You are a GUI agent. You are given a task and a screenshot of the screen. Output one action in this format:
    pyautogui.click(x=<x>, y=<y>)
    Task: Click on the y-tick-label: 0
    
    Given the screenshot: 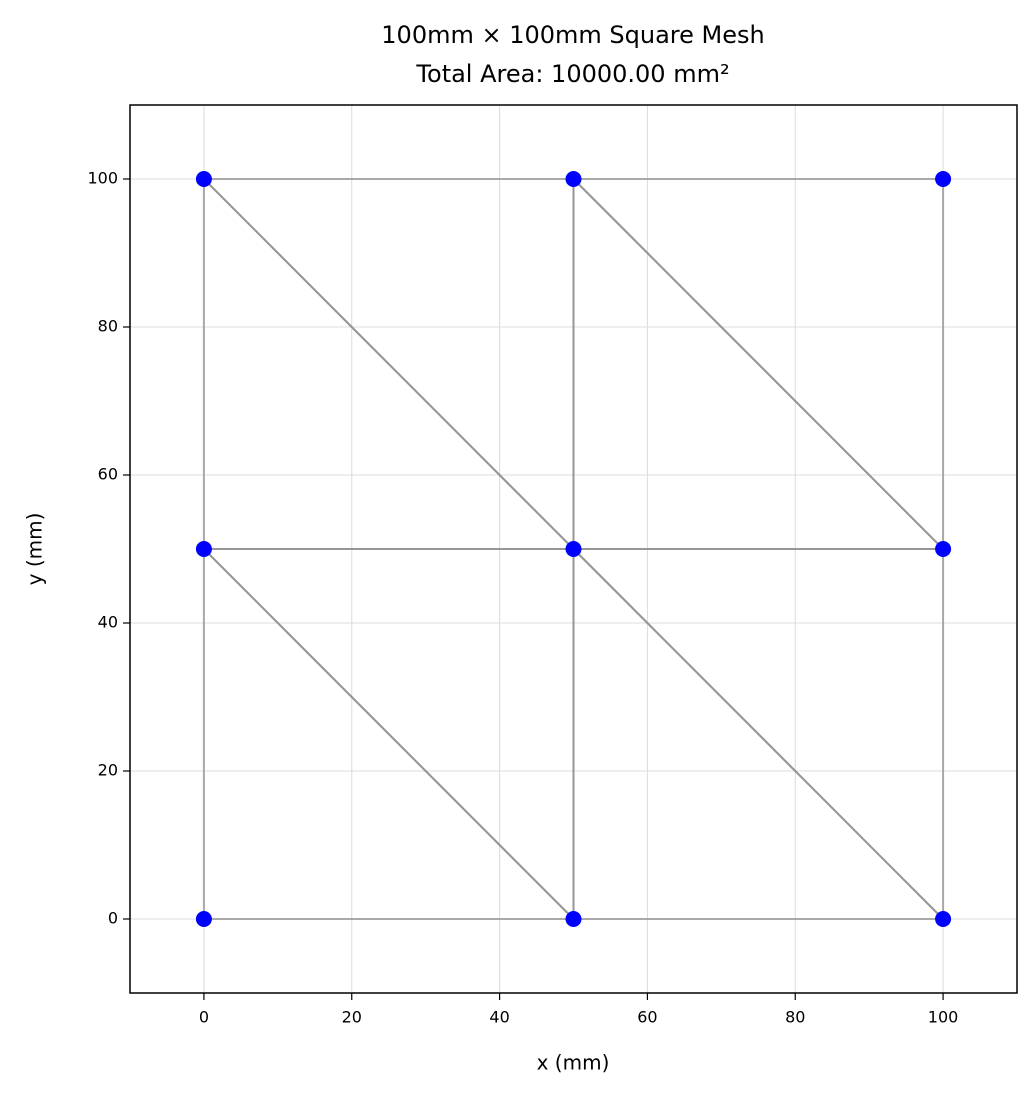 What is the action you would take?
    pyautogui.click(x=113, y=918)
    